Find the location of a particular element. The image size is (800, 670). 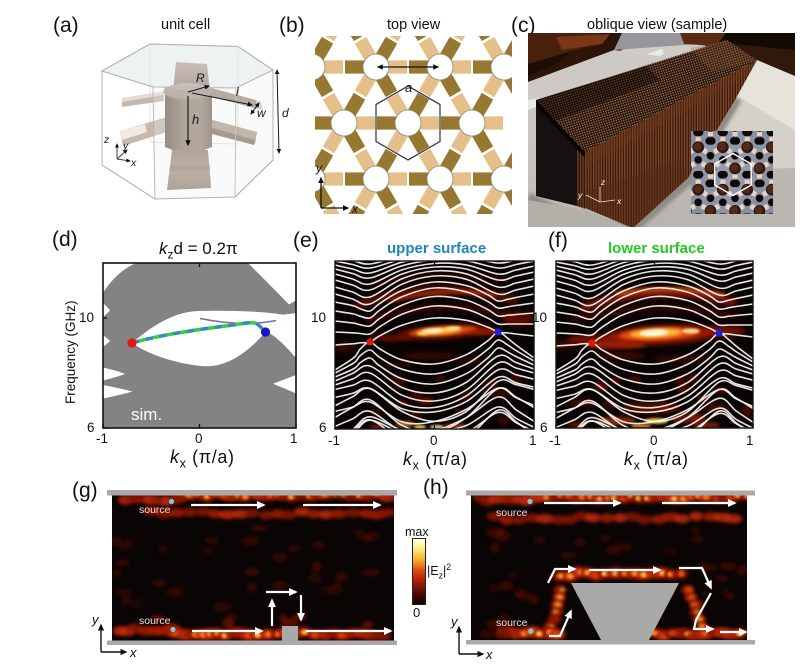

svg-text: sim. is located at coordinates (146, 414).